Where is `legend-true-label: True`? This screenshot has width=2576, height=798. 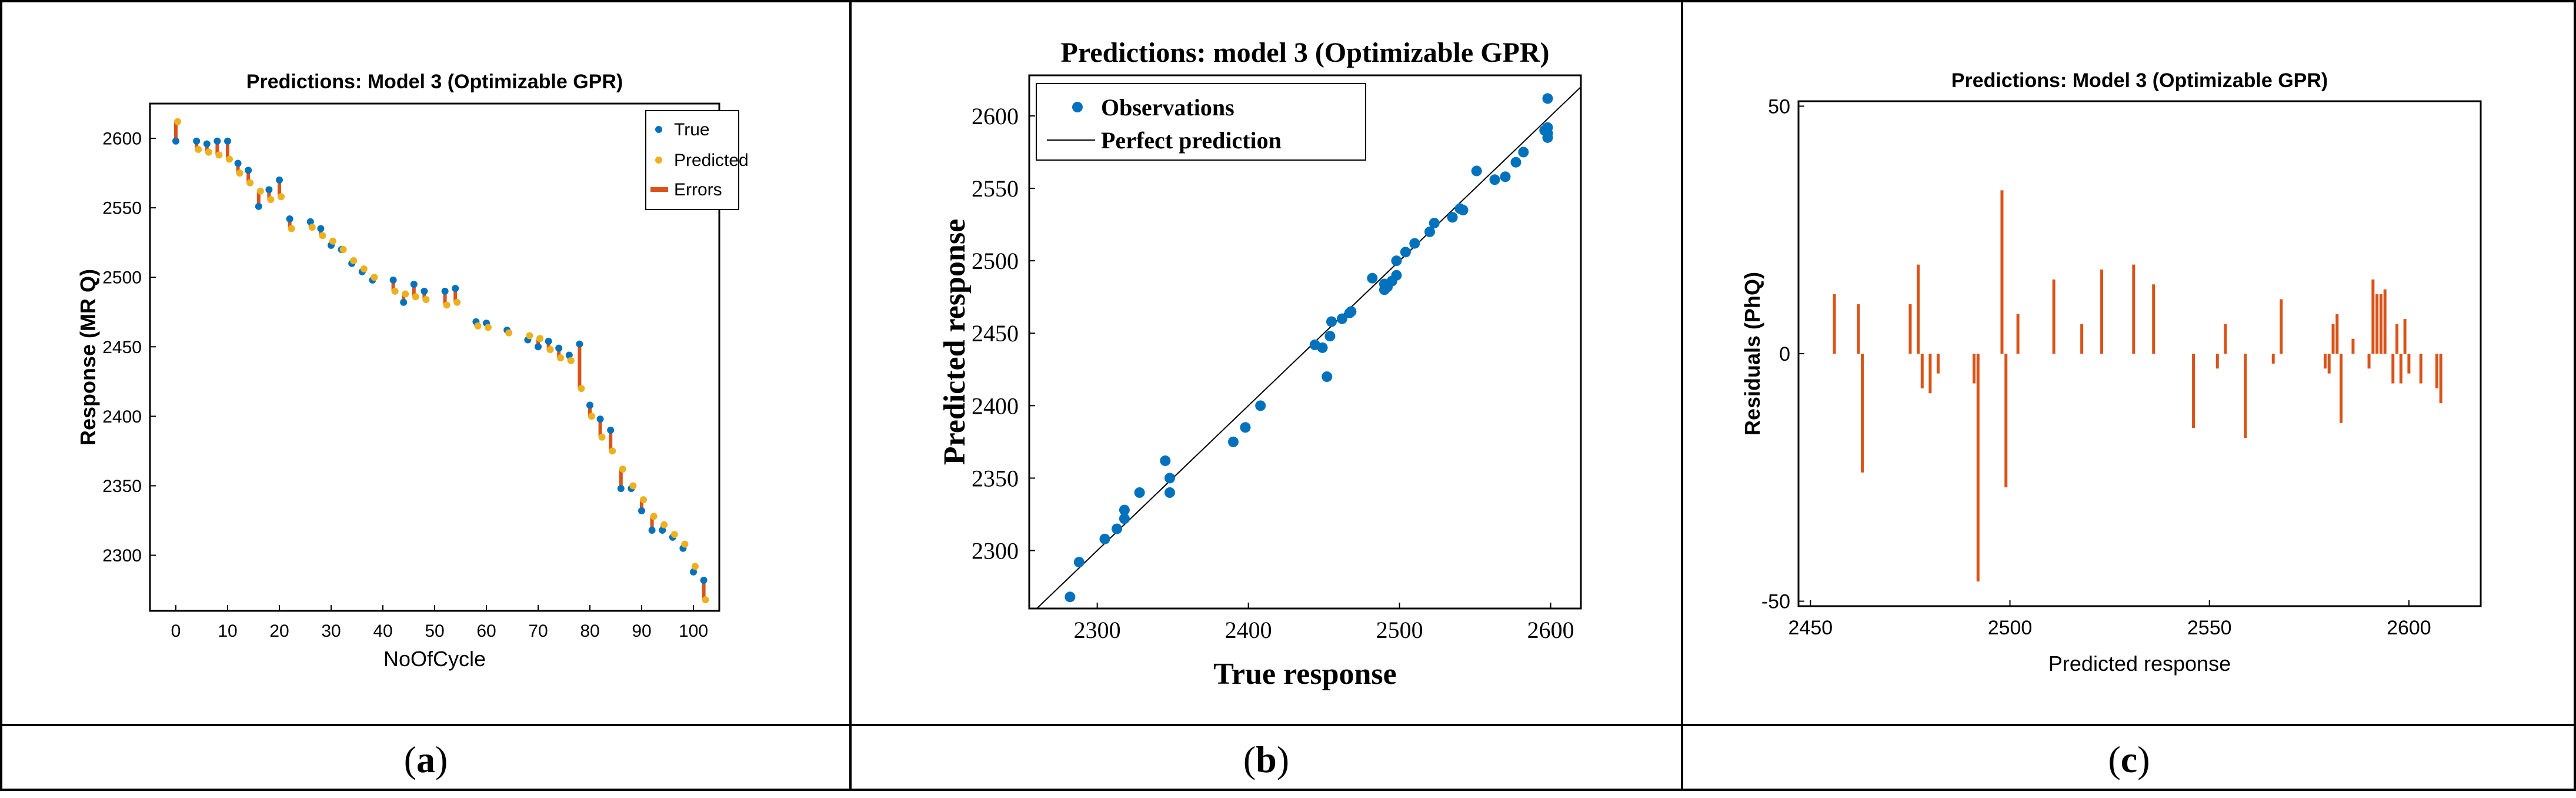 legend-true-label: True is located at coordinates (692, 129).